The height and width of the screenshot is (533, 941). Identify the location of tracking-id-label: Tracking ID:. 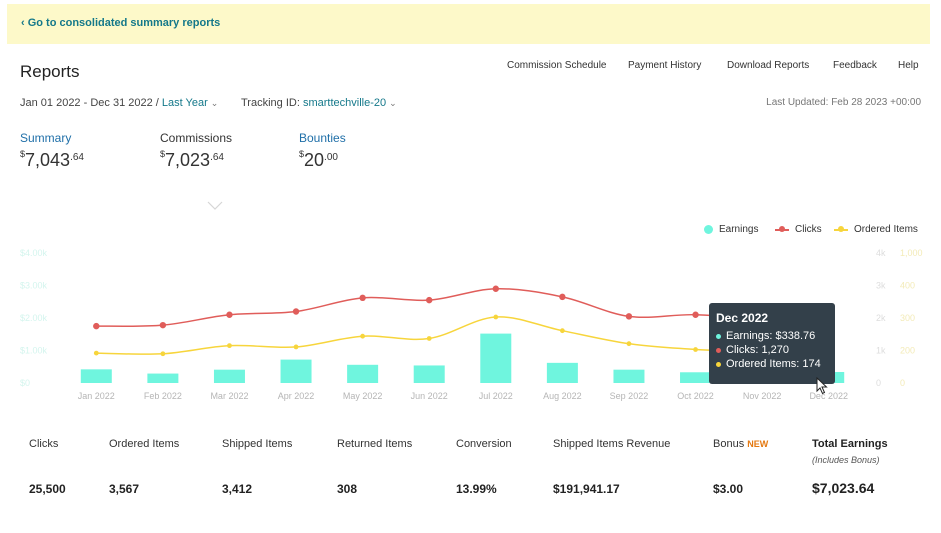
(270, 103).